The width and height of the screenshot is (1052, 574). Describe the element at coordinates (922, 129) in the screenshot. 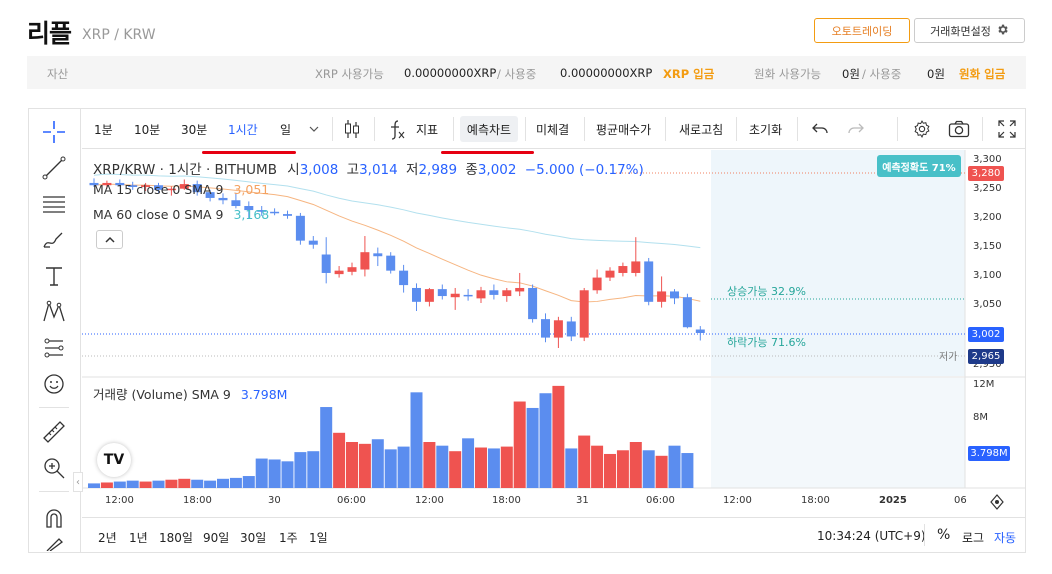

I see `chart-settings-gear-icon` at that location.